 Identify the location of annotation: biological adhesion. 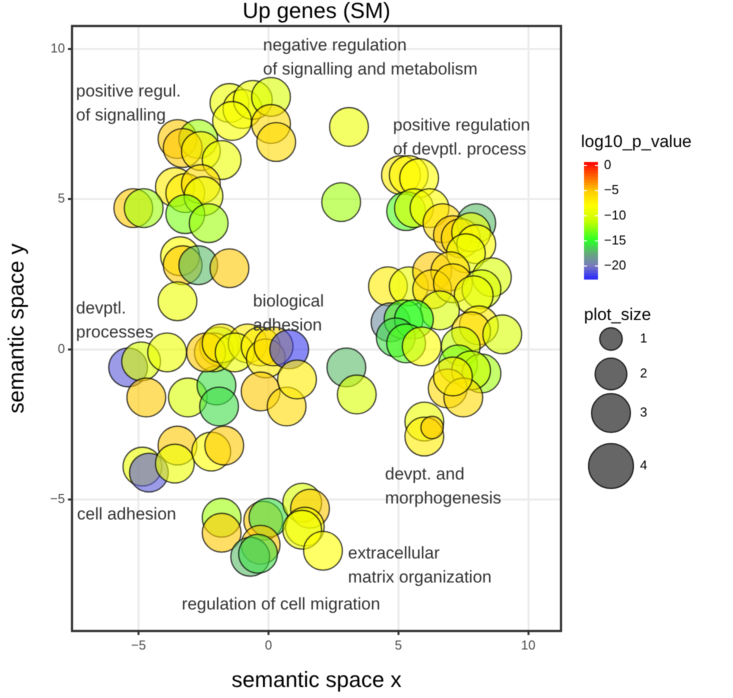
(288, 313).